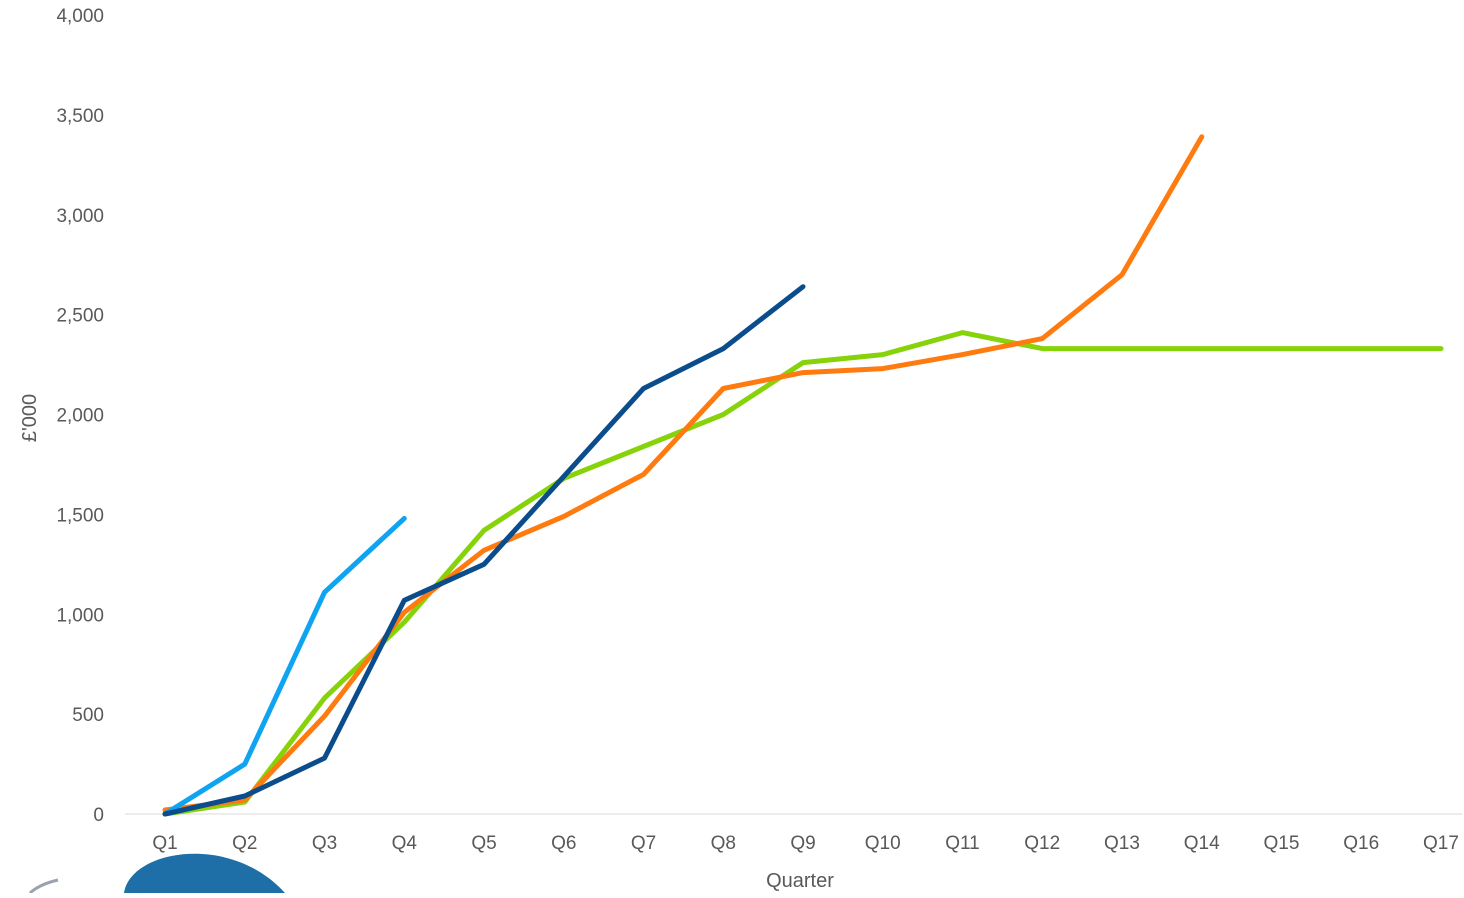  Describe the element at coordinates (204, 873) in the screenshot. I see `logo-blob` at that location.